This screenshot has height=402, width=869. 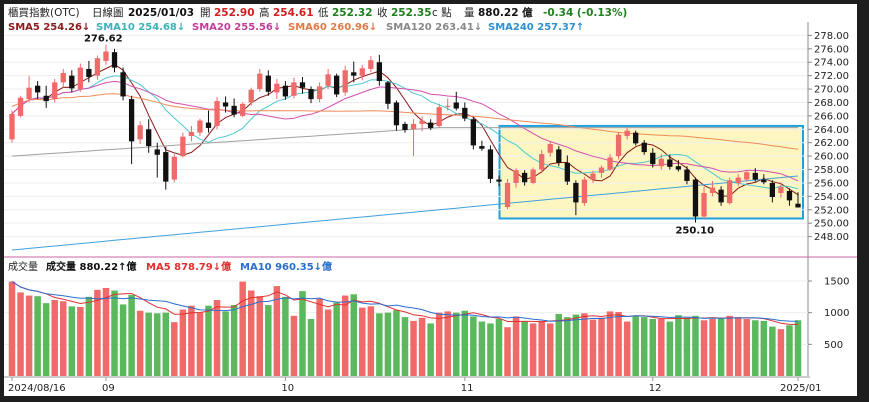 What do you see at coordinates (286, 266) in the screenshot?
I see `volume-ma10-legend: MA10 960.35↓億` at bounding box center [286, 266].